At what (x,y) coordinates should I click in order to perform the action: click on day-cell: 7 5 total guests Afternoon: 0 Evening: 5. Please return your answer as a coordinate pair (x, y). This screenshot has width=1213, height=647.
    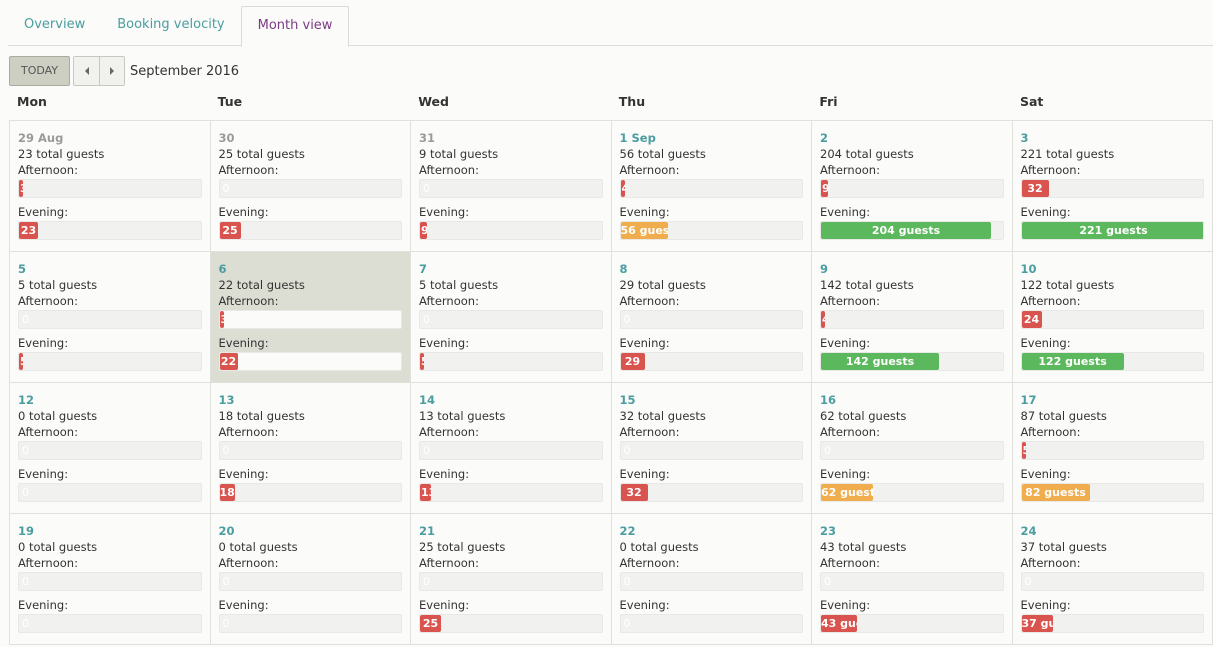
    Looking at the image, I should click on (511, 317).